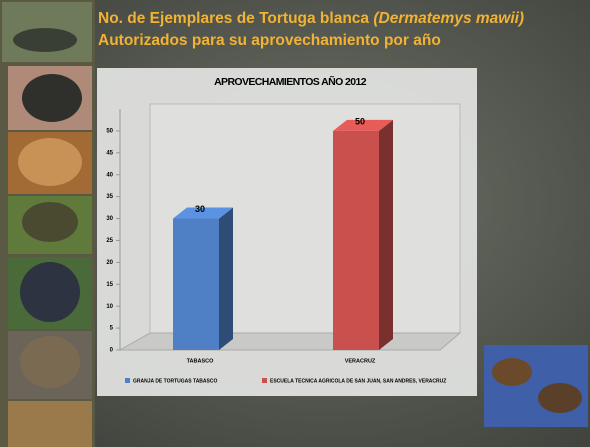 Image resolution: width=590 pixels, height=447 pixels. What do you see at coordinates (360, 361) in the screenshot?
I see `x-tick-label: VERACRUZ` at bounding box center [360, 361].